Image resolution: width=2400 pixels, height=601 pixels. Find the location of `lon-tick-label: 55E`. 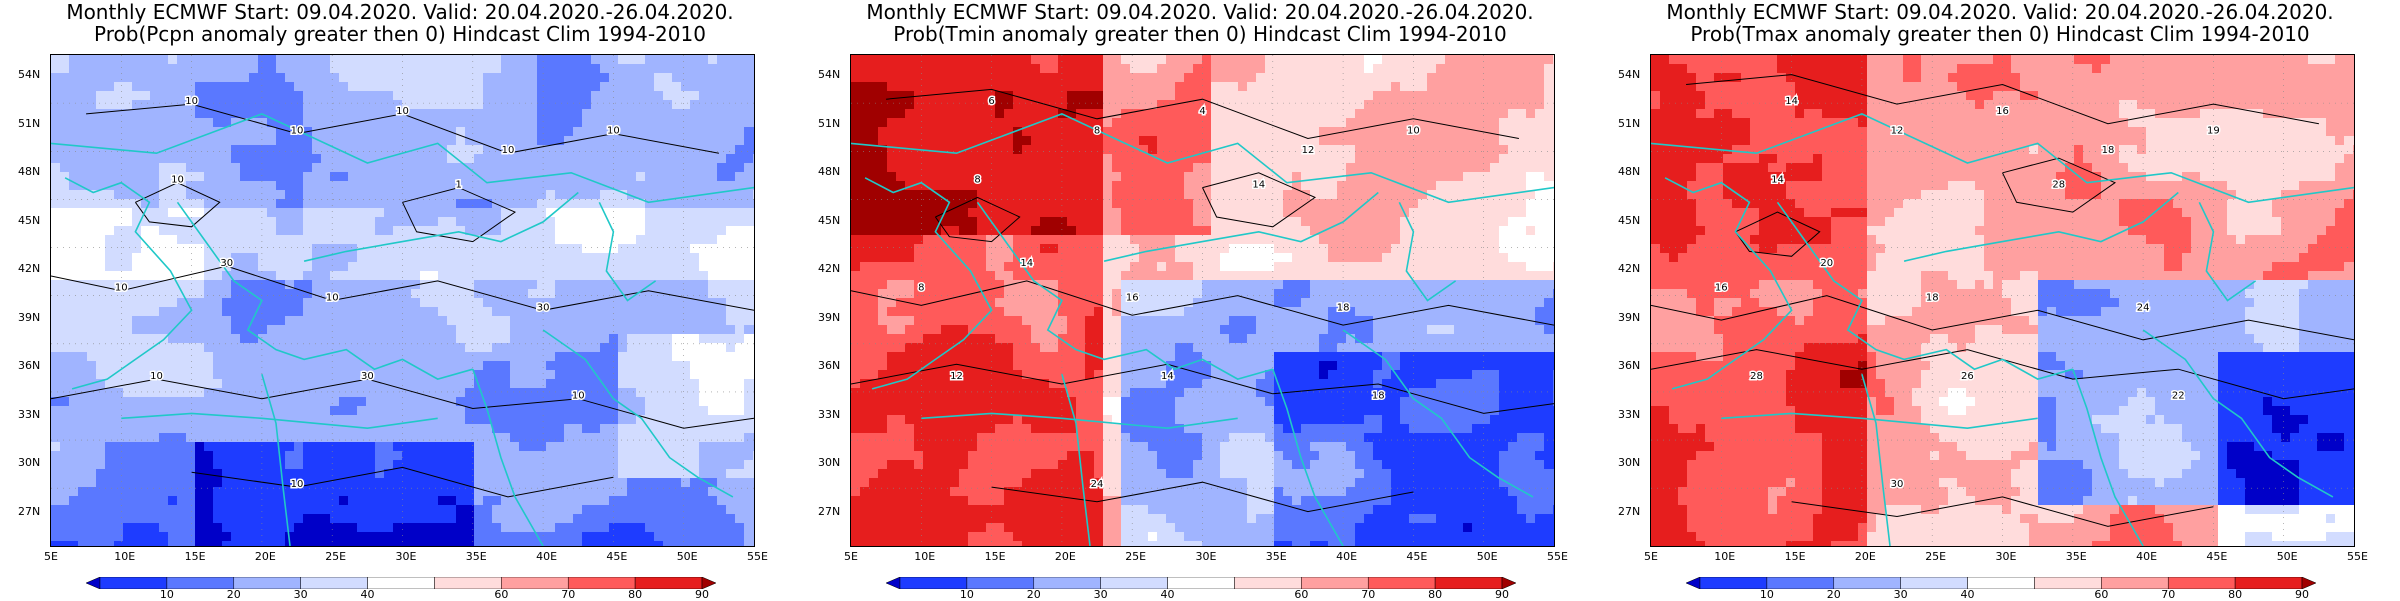

lon-tick-label: 55E is located at coordinates (2357, 556).